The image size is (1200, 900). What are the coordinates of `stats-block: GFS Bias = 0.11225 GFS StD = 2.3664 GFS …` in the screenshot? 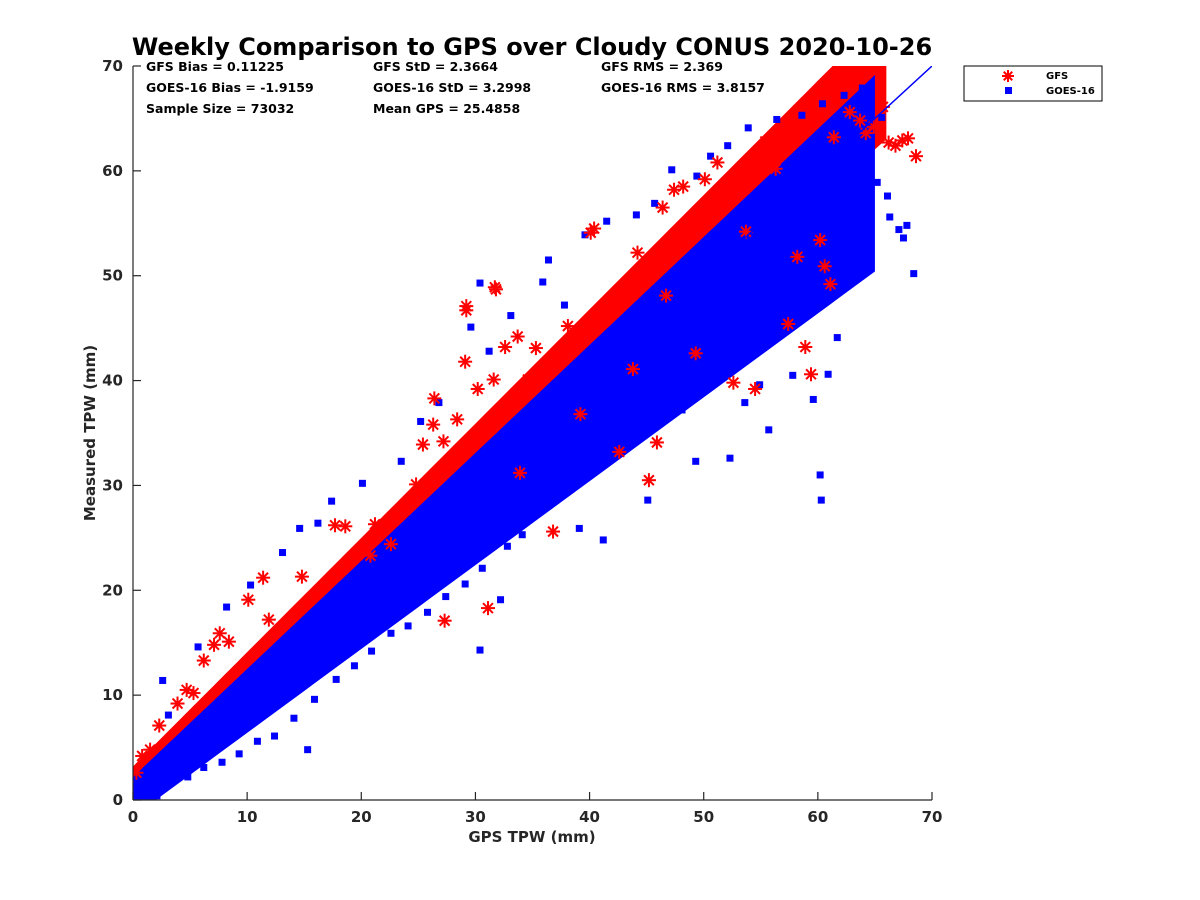 It's located at (455, 87).